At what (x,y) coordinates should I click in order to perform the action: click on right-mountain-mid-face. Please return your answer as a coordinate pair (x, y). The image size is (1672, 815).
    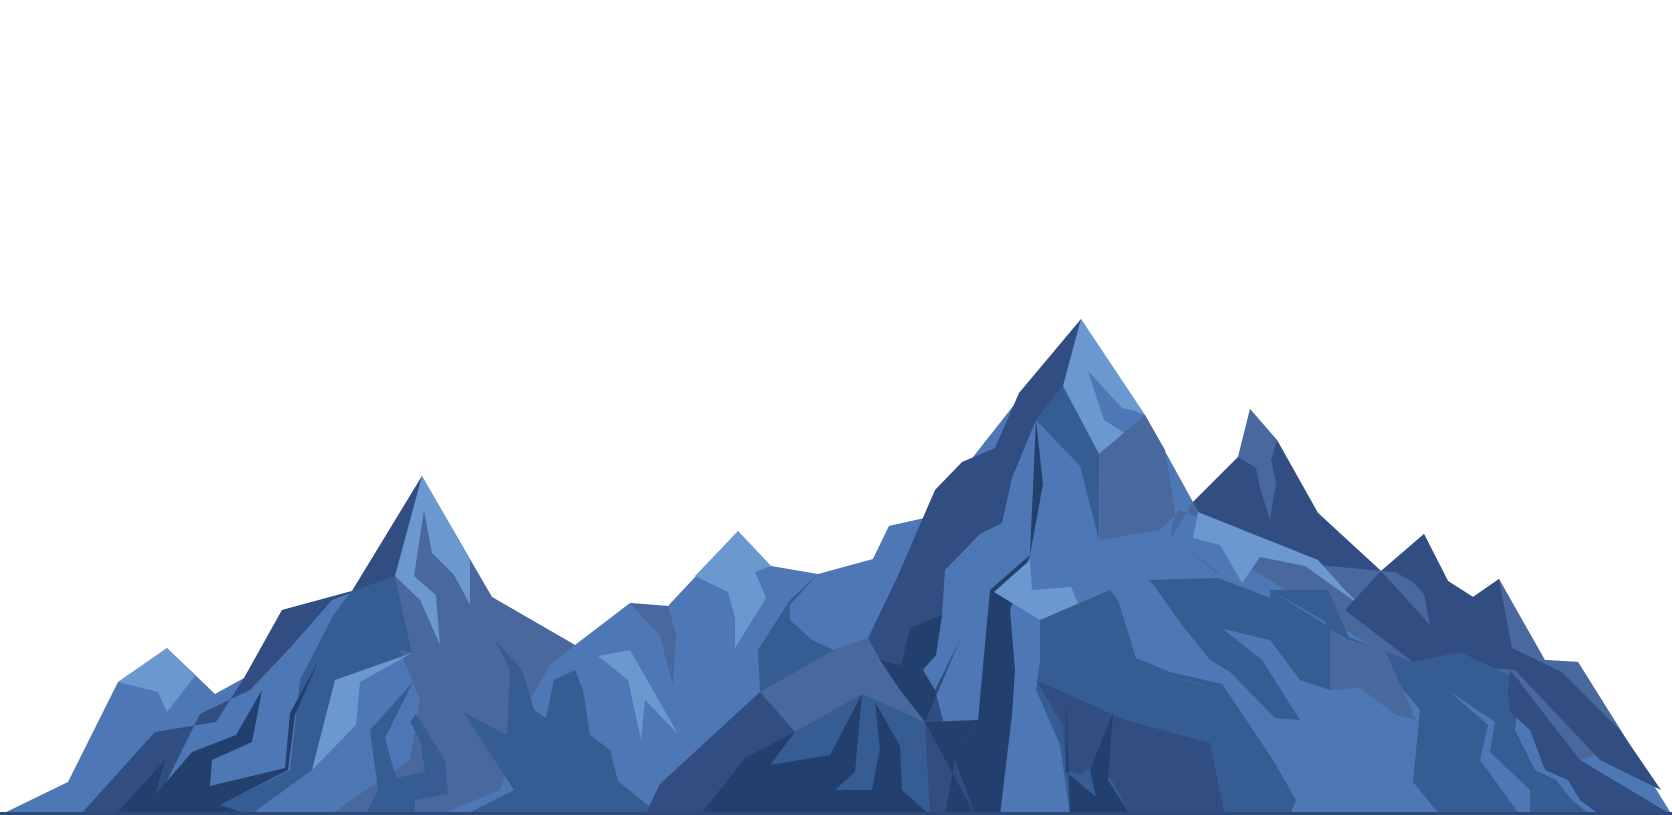
    Looking at the image, I should click on (1564, 662).